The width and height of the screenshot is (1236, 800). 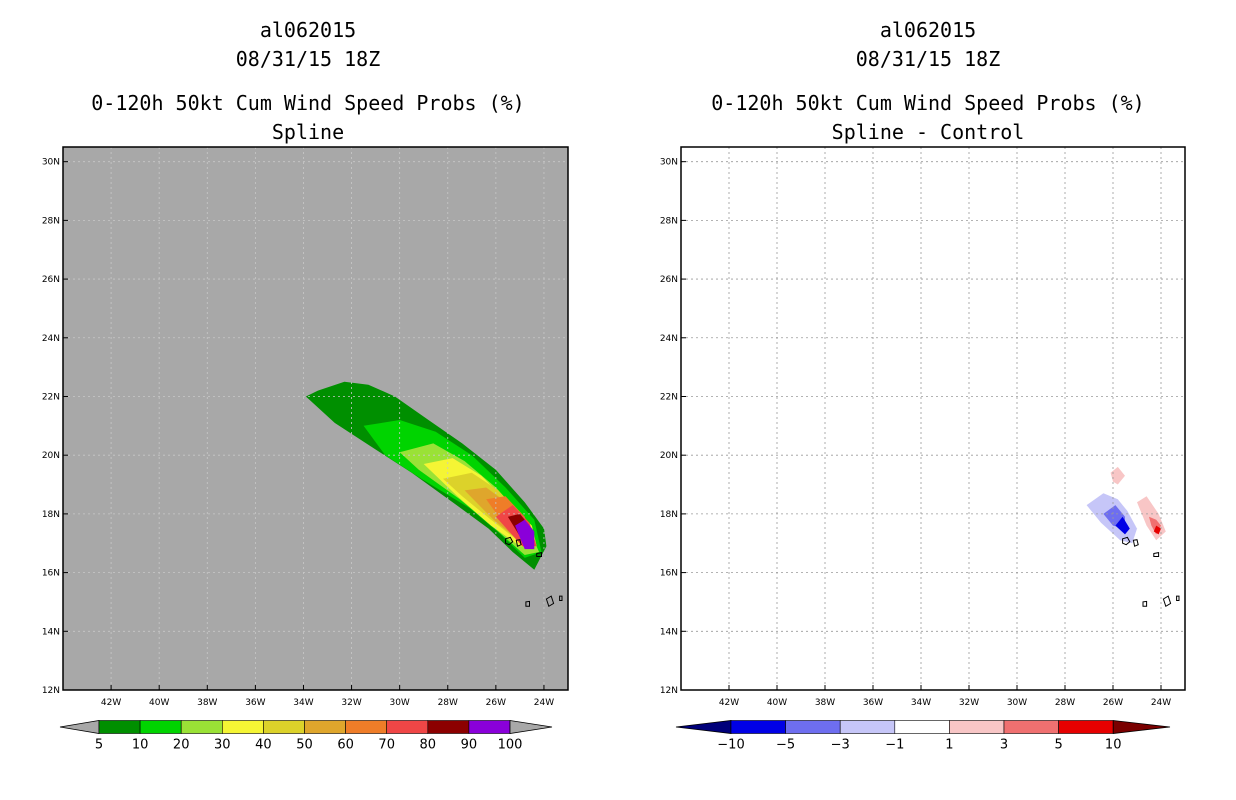 What do you see at coordinates (263, 745) in the screenshot?
I see `colorbar-label: 40` at bounding box center [263, 745].